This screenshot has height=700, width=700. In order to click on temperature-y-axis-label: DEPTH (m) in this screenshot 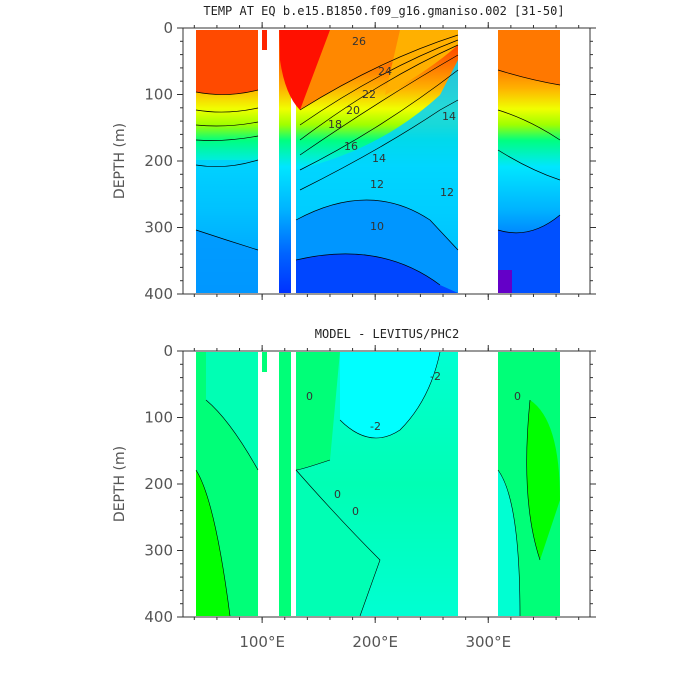, I will do `click(120, 161)`.